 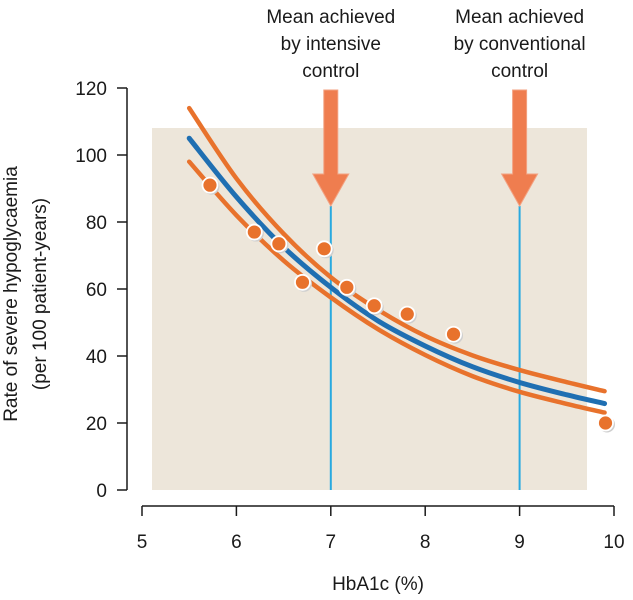 I want to click on marker-label-1-line-0: Mean achieved, so click(x=519, y=17).